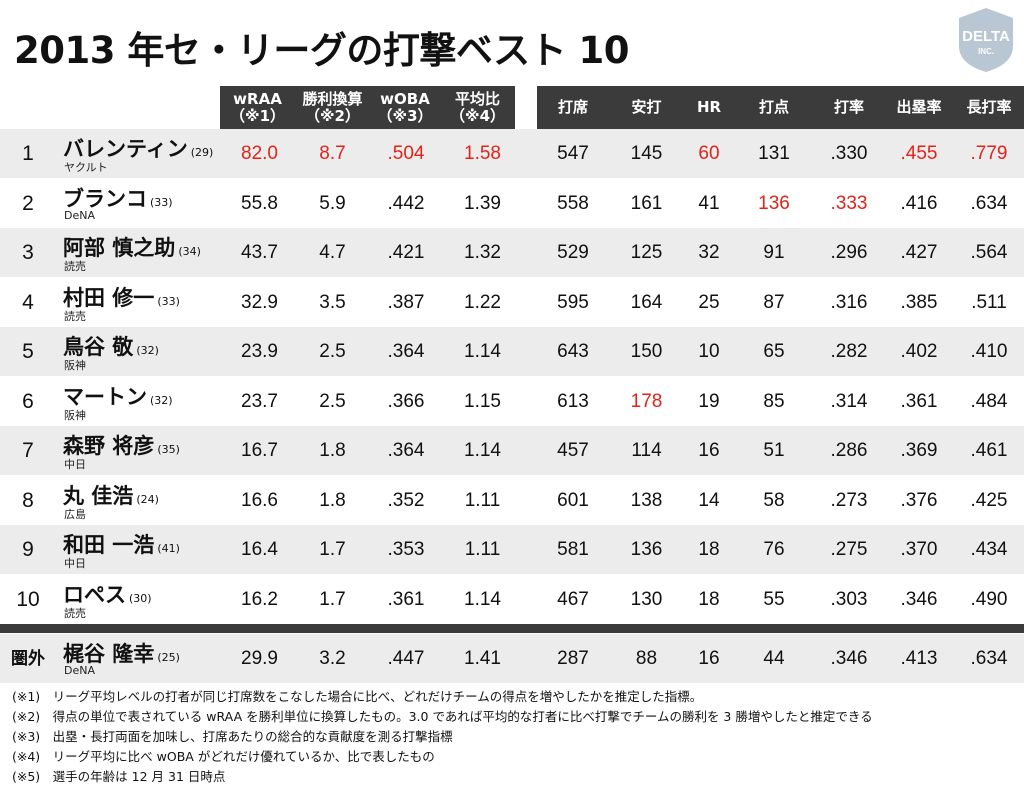  I want to click on player-name: 和田 一浩 (41), so click(121, 544).